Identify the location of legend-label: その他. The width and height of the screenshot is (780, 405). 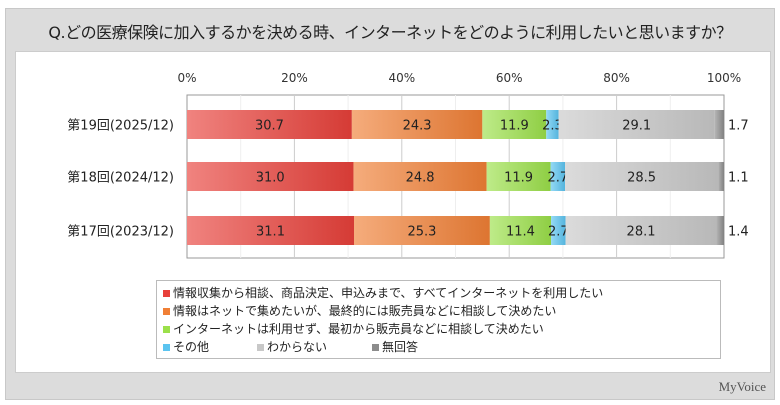
(191, 347).